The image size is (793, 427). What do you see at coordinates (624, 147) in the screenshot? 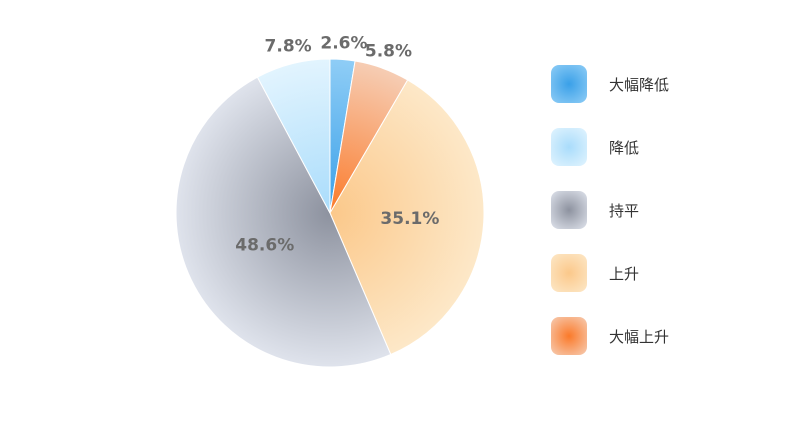
I see `legend-label-2: 降低` at bounding box center [624, 147].